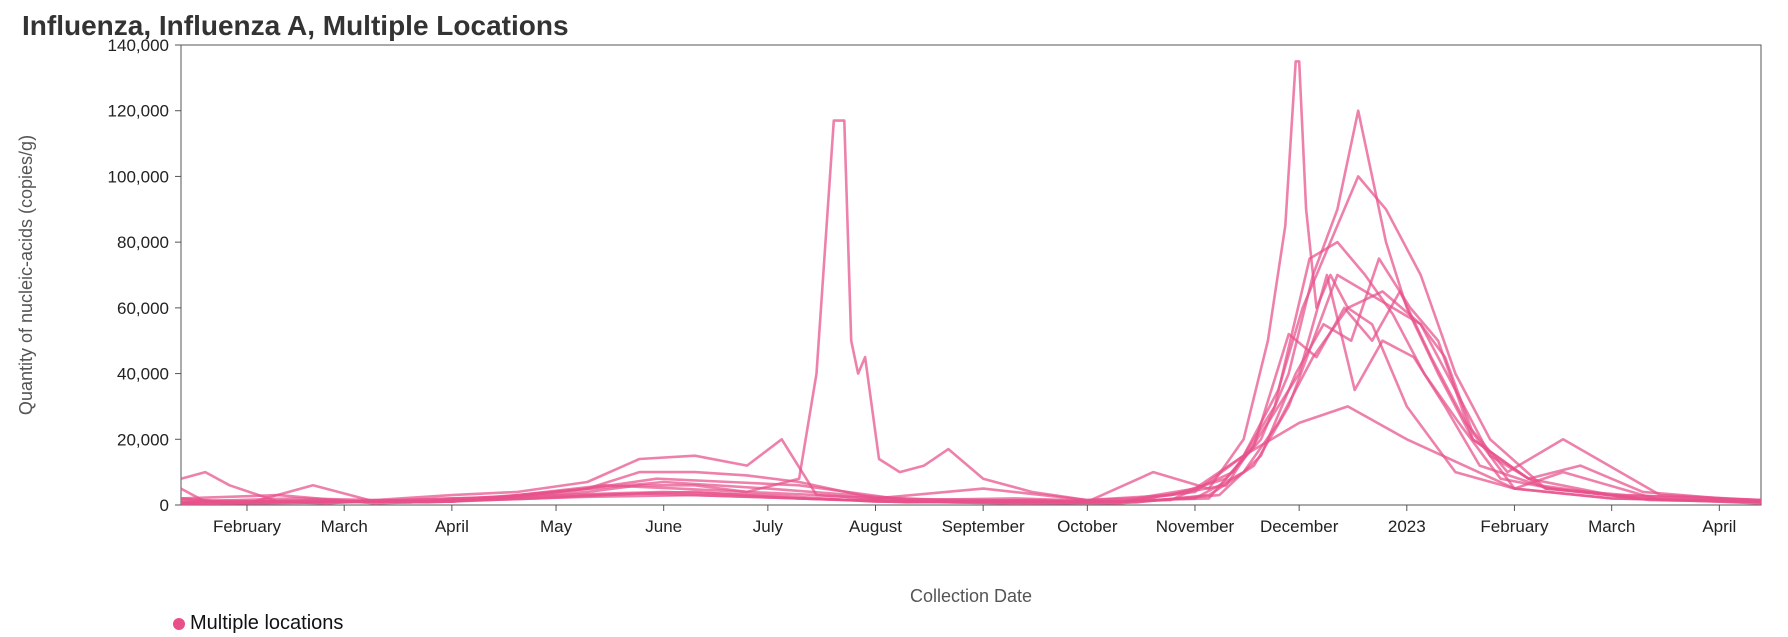  I want to click on y-tick-label: 120,000, so click(138, 111).